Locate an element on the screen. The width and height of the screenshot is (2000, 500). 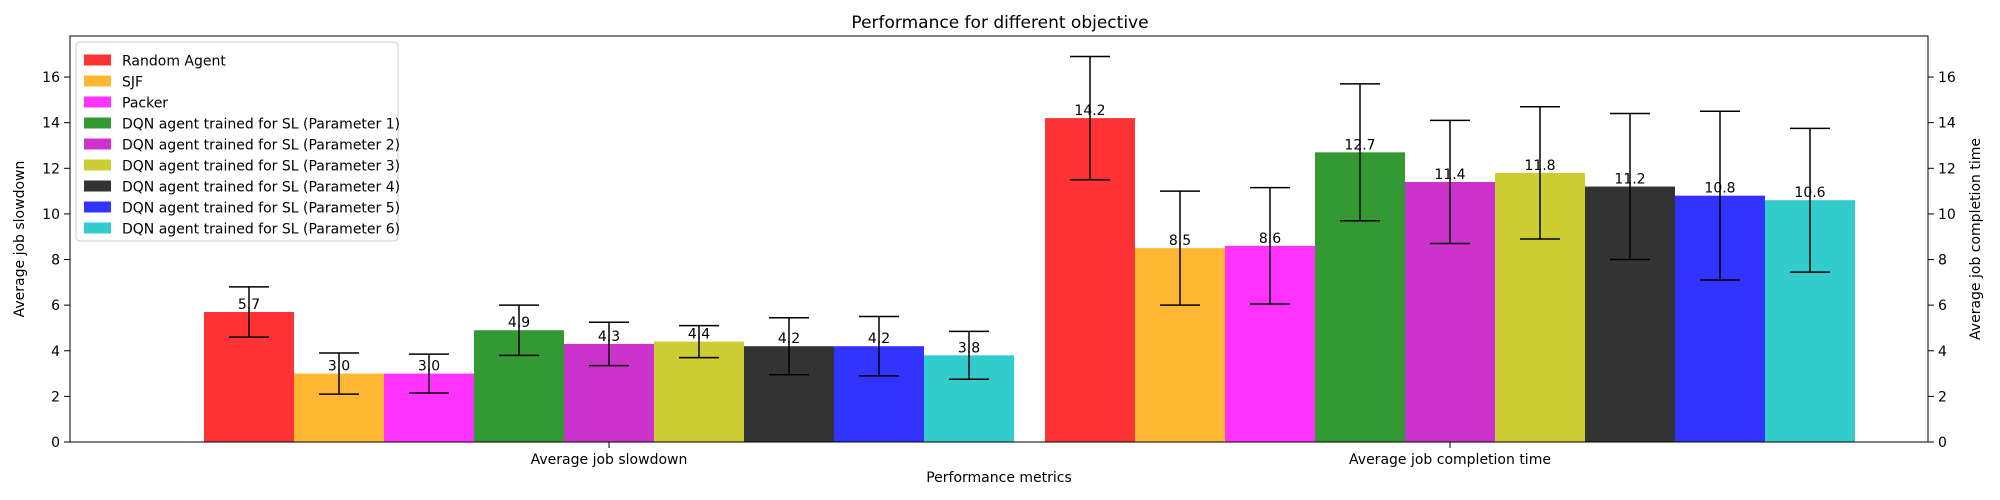
data-label: 4.4 is located at coordinates (699, 335).